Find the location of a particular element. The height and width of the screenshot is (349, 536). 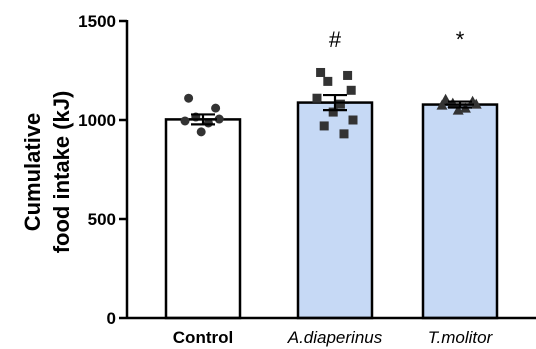

y-tick-label-2: 1000 is located at coordinates (97, 120).